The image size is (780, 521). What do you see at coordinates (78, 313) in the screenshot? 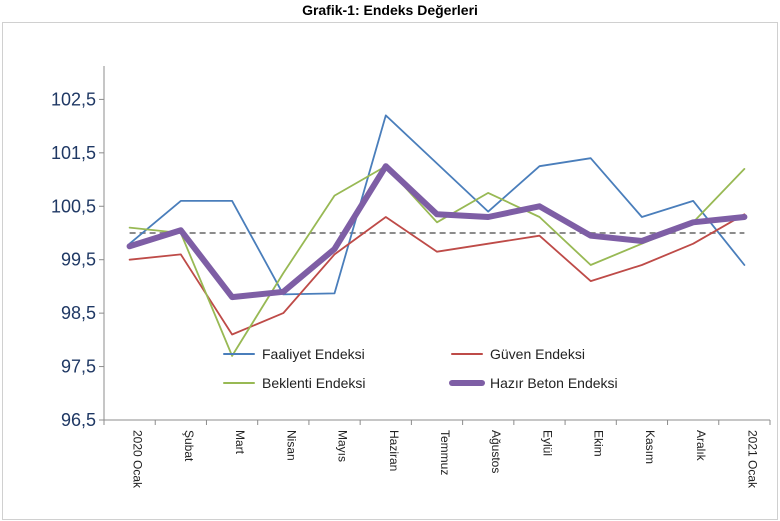
I see `y-tick-label: 98,5` at bounding box center [78, 313].